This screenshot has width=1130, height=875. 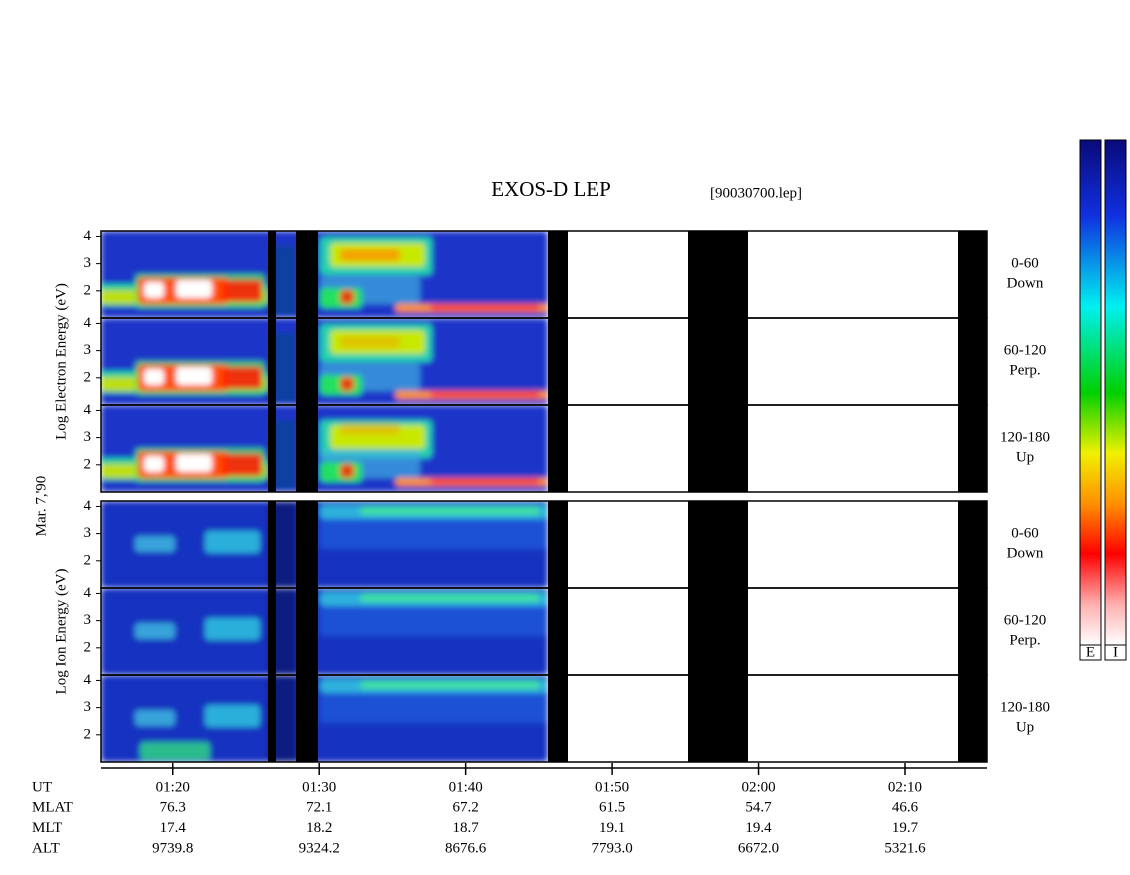 I want to click on row-value: 18.2, so click(x=319, y=828).